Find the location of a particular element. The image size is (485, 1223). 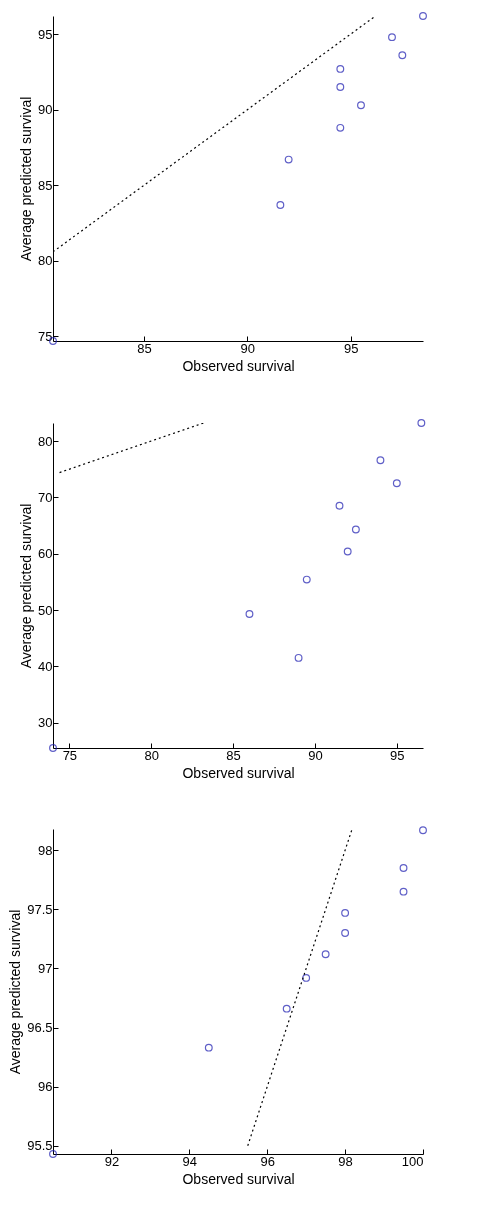

y-tick-label: 40 is located at coordinates (45, 666).